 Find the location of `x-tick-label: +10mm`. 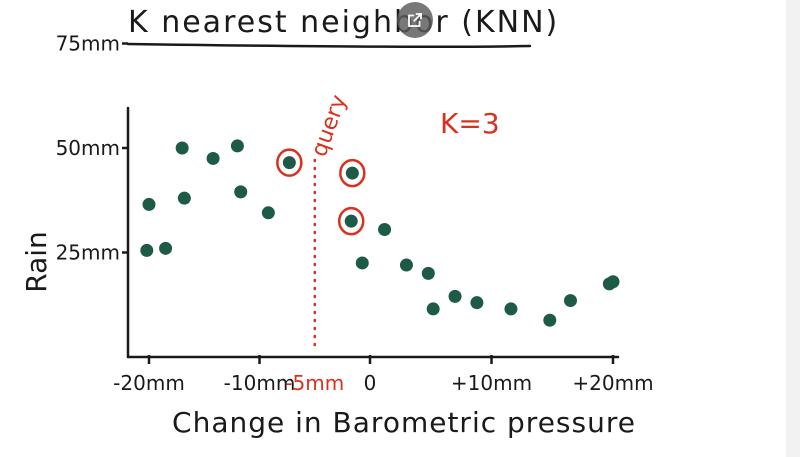

x-tick-label: +10mm is located at coordinates (491, 383).